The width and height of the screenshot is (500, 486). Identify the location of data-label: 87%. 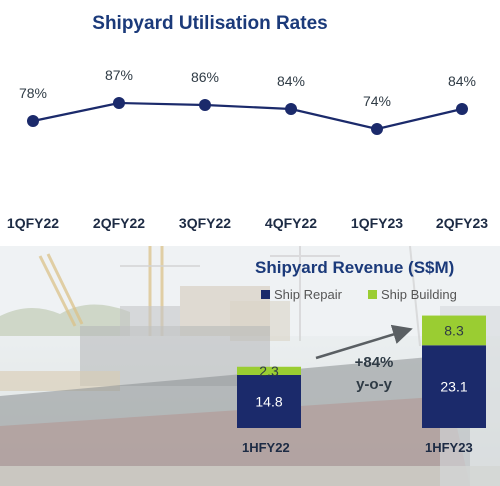
(119, 75).